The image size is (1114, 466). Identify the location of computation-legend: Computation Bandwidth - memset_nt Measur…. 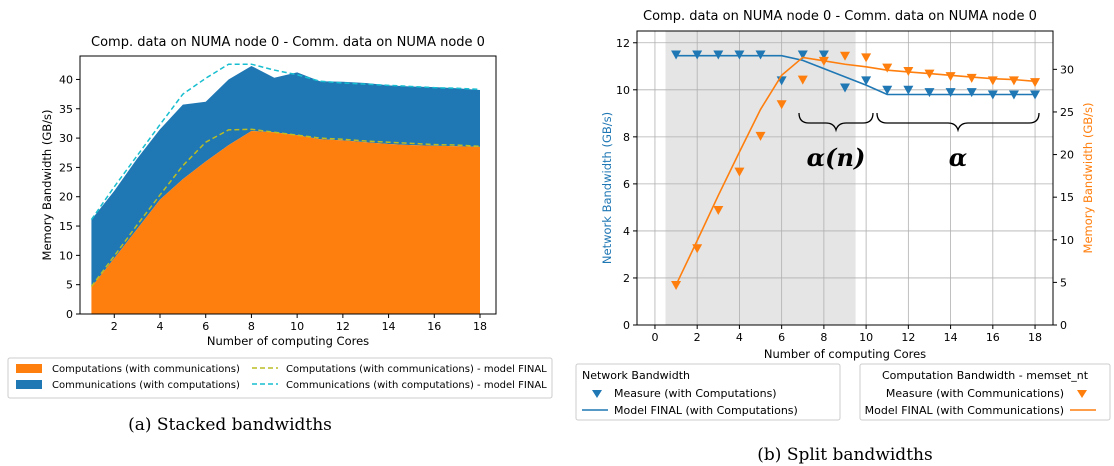
(985, 392).